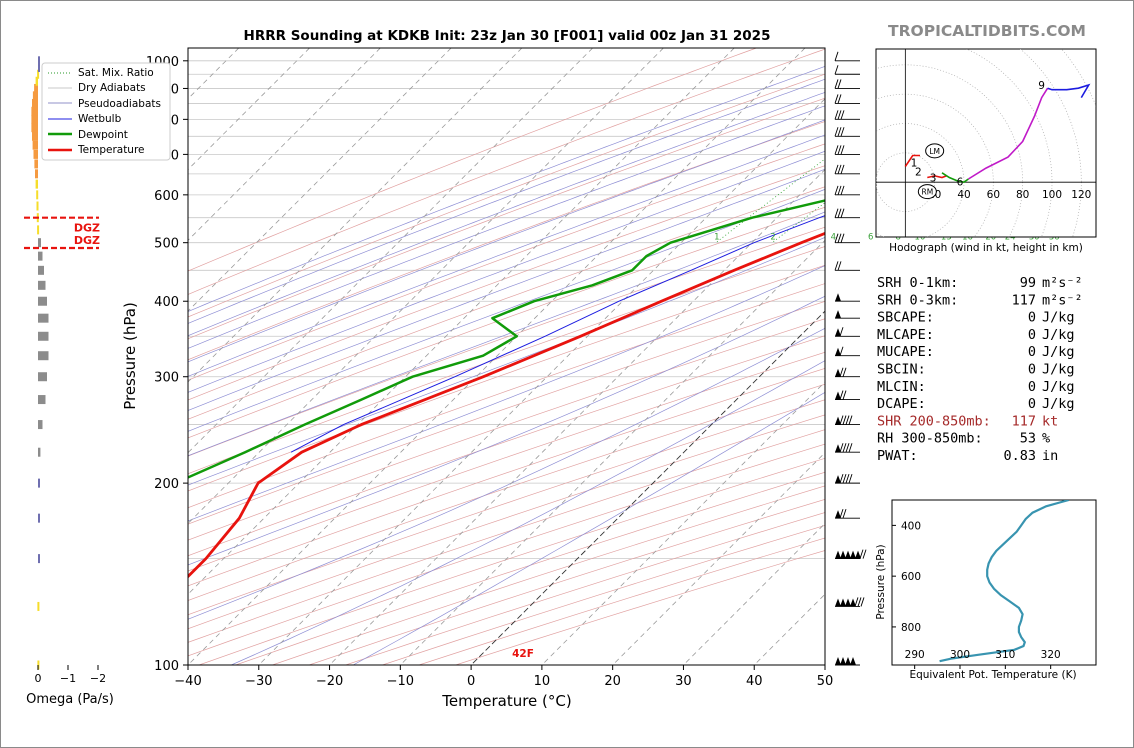  I want to click on hodograph-height-label: 3, so click(933, 178).